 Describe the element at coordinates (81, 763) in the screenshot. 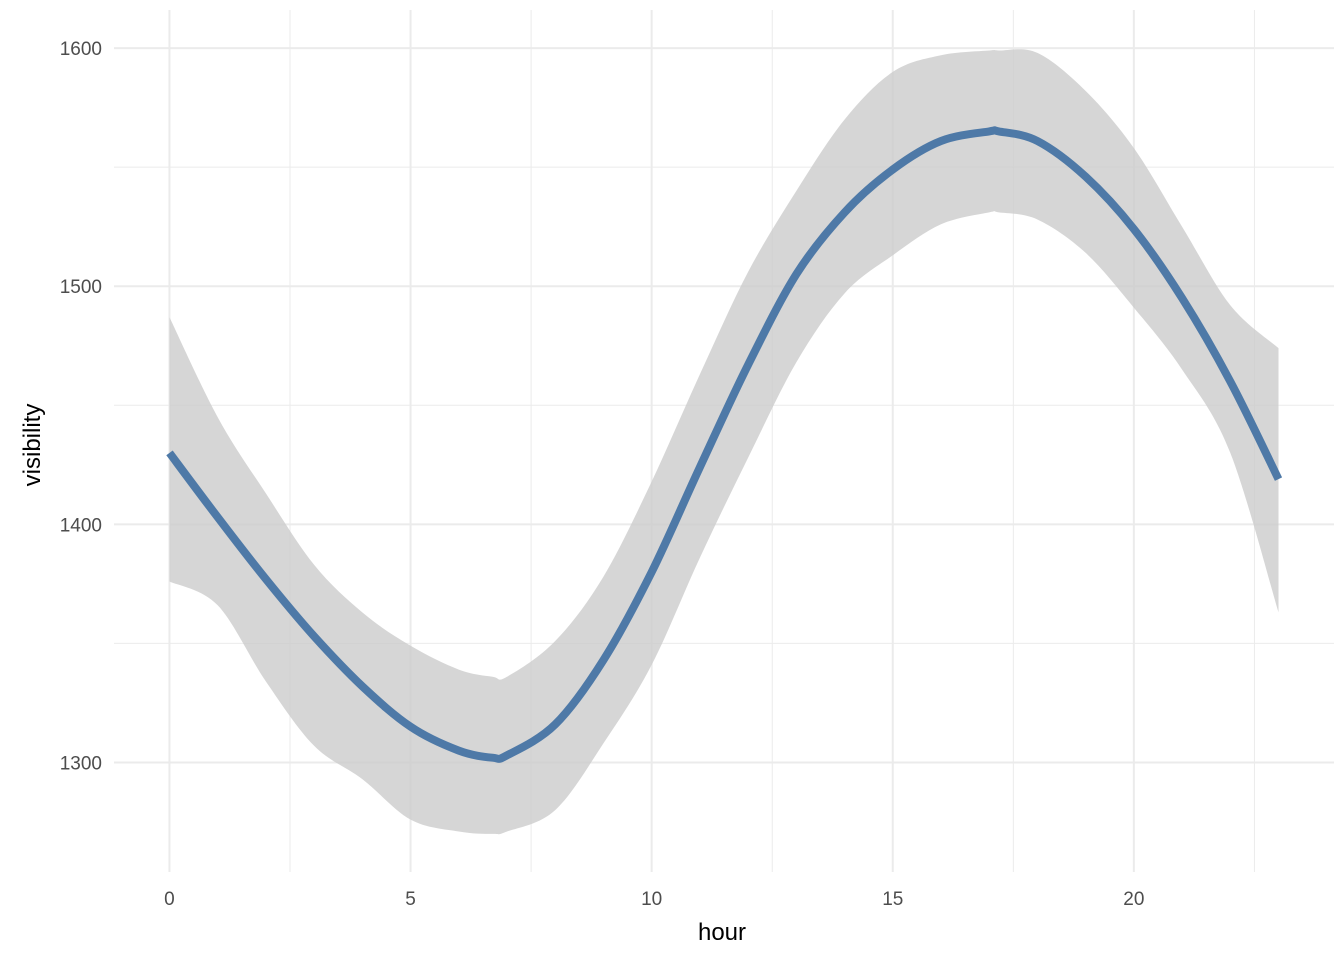

I see `y-tick-label: 1300` at that location.